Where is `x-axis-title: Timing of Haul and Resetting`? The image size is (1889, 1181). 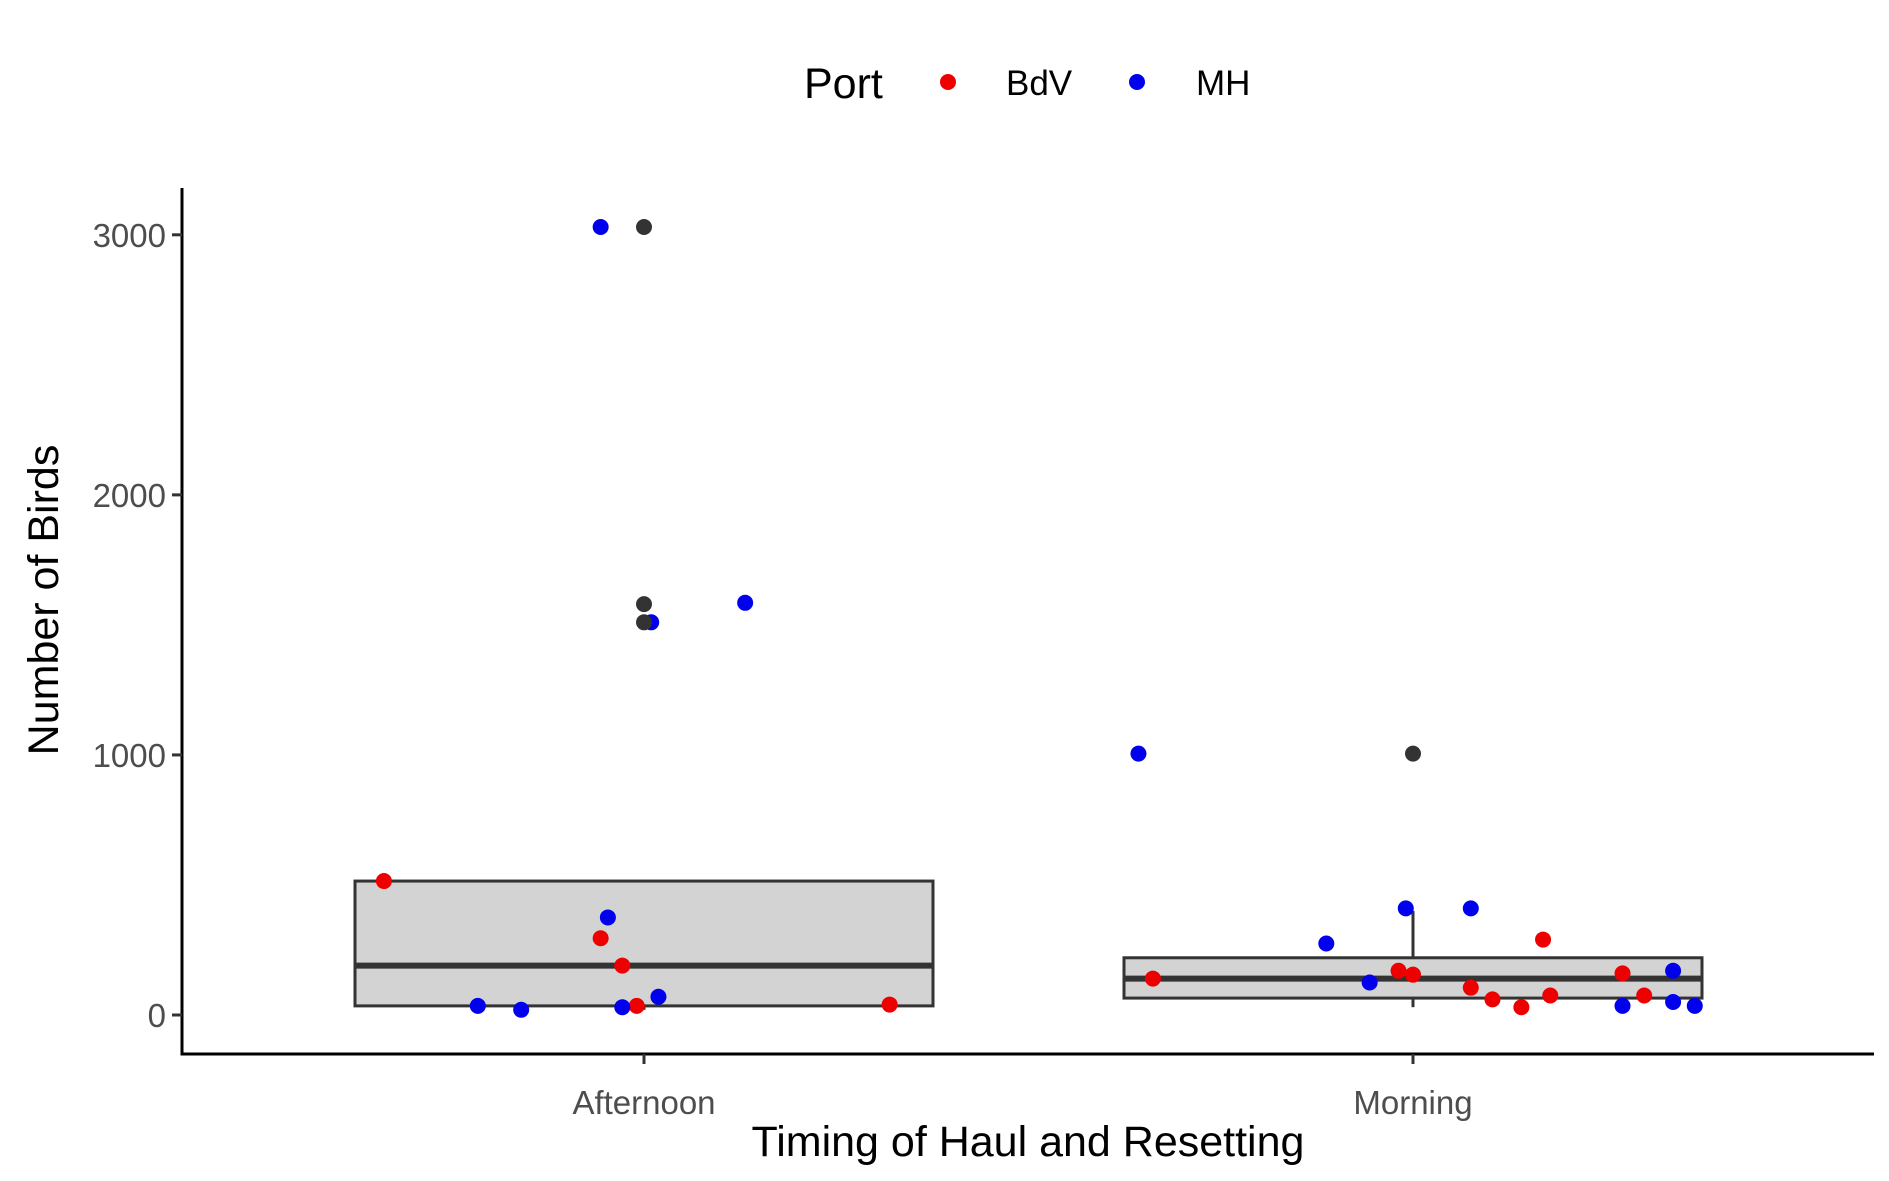
x-axis-title: Timing of Haul and Resetting is located at coordinates (1028, 1142).